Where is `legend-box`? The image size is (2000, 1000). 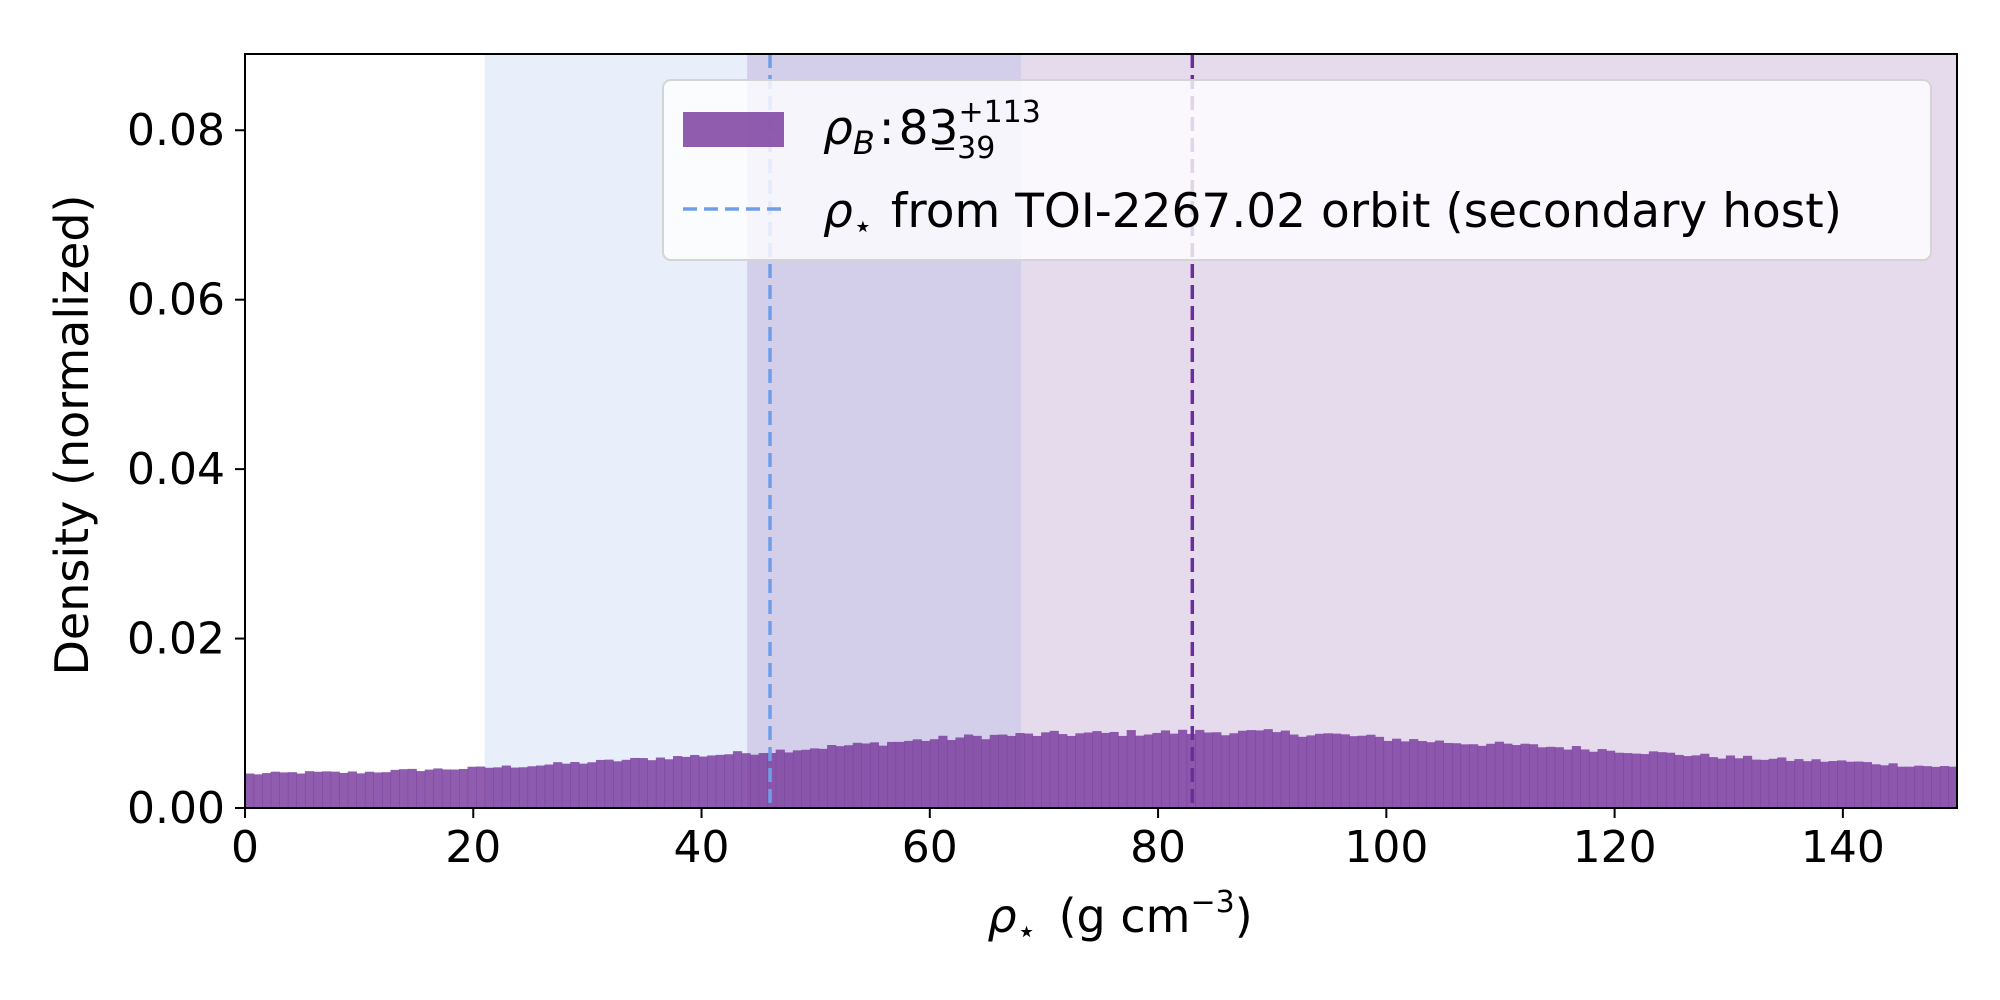
legend-box is located at coordinates (1297, 170).